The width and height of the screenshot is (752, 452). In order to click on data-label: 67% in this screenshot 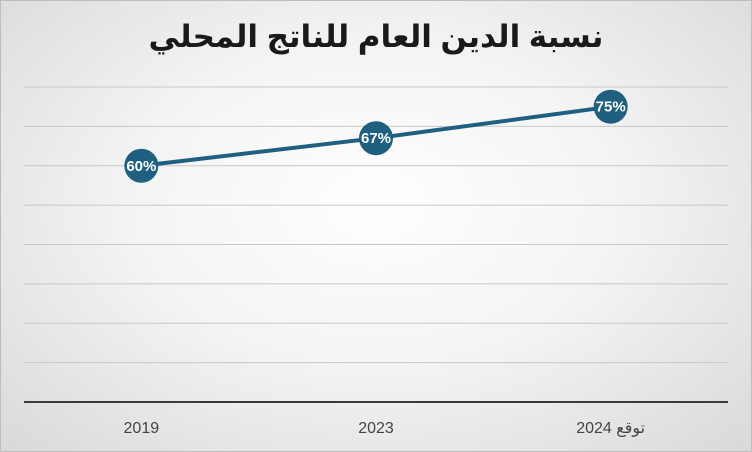, I will do `click(376, 138)`.